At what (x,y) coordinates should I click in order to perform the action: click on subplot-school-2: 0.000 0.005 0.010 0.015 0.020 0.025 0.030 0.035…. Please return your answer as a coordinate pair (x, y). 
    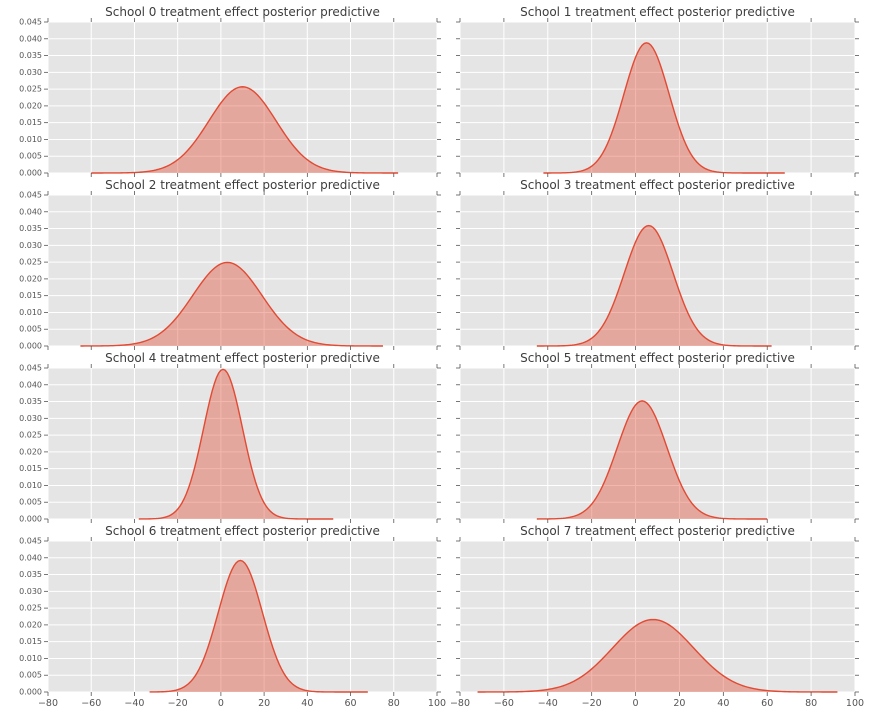
    Looking at the image, I should click on (230, 264).